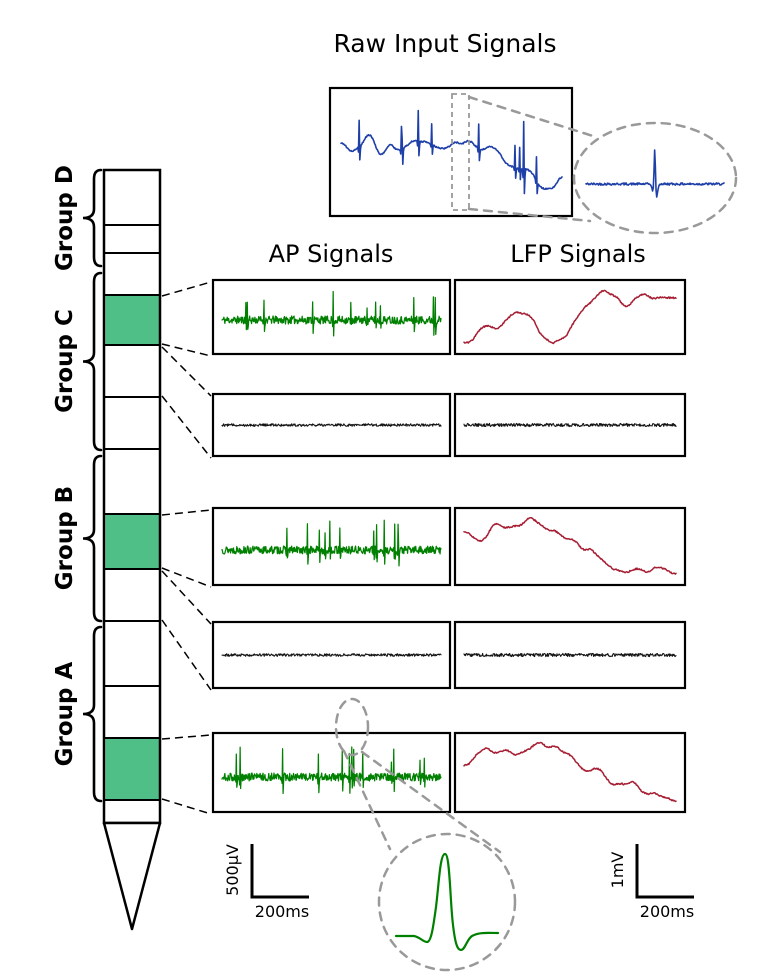 This screenshot has height=974, width=770. Describe the element at coordinates (529, 215) in the screenshot. I see `raw-zoom-line-bottom` at that location.